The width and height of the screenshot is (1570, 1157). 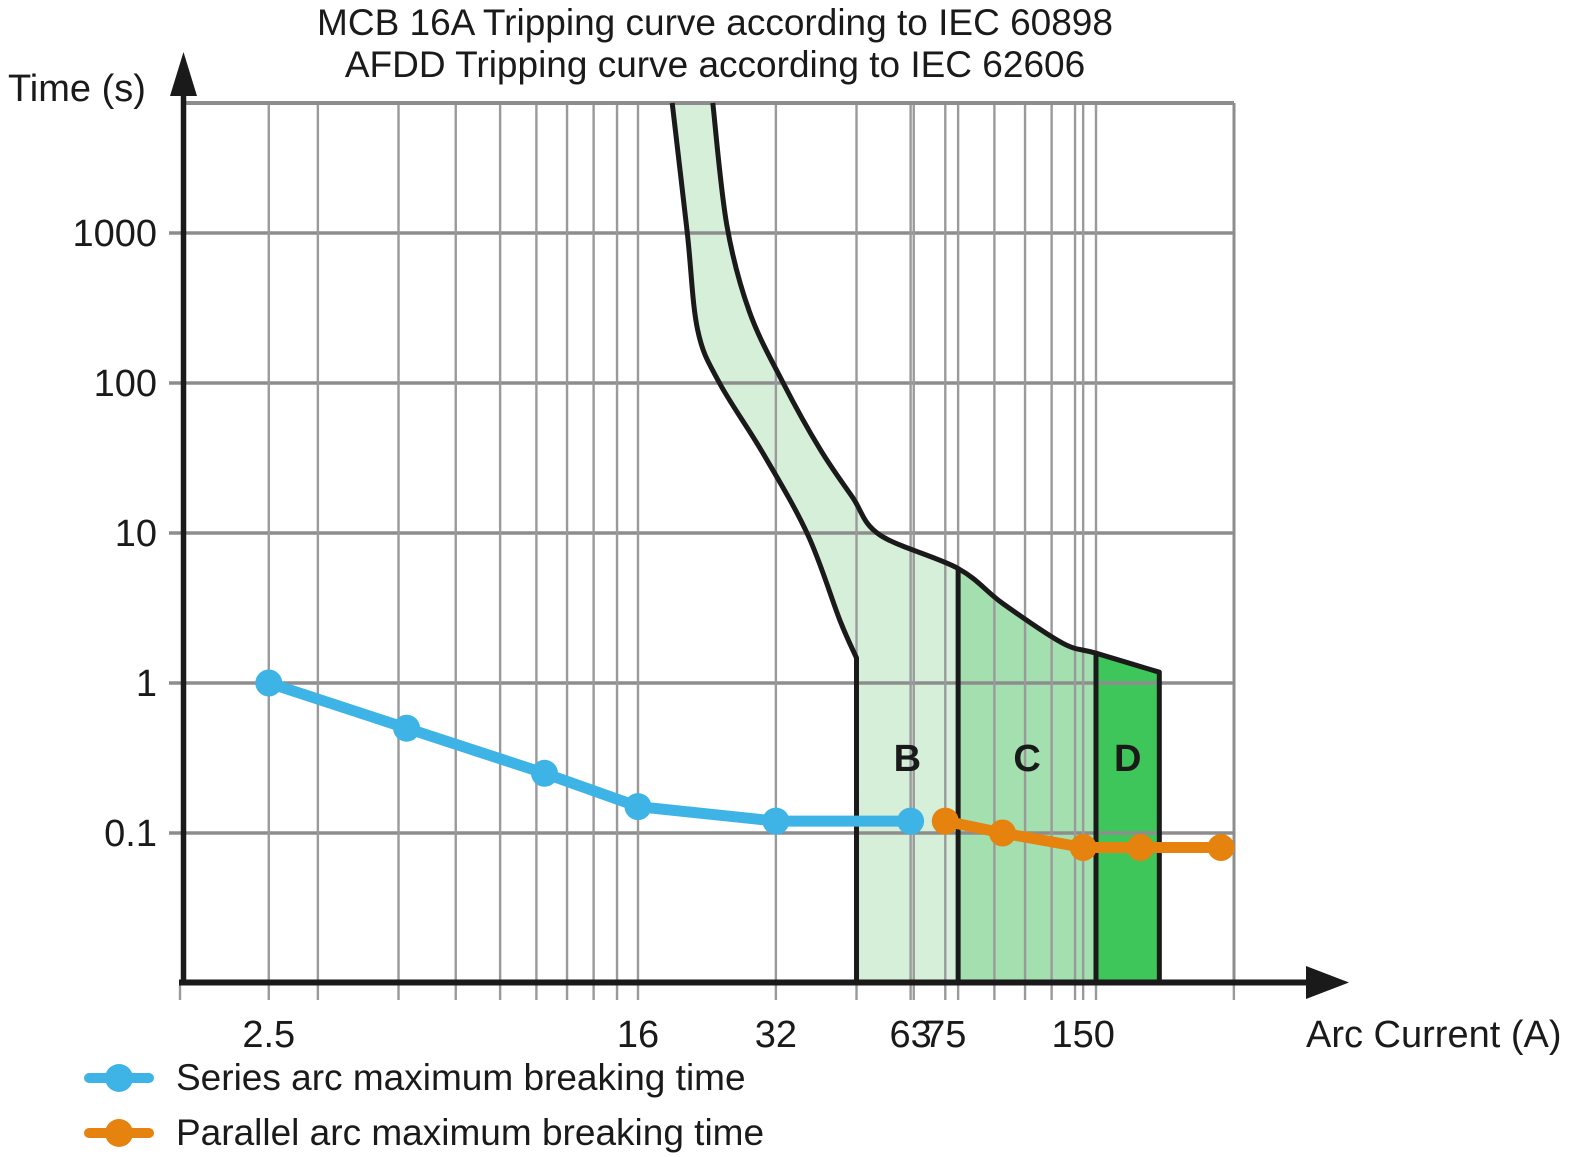 I want to click on x-tick-label: 16, so click(x=638, y=1035).